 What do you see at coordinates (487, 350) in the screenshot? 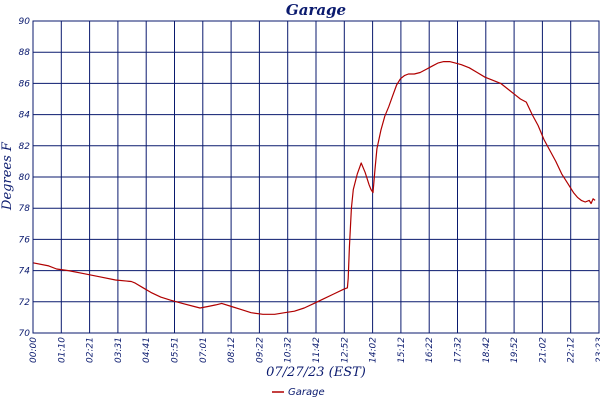
I see `x-tick-label: 18:42` at bounding box center [487, 350].